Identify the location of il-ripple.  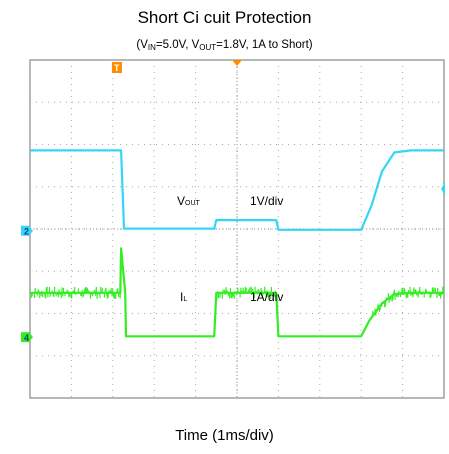
(237, 286).